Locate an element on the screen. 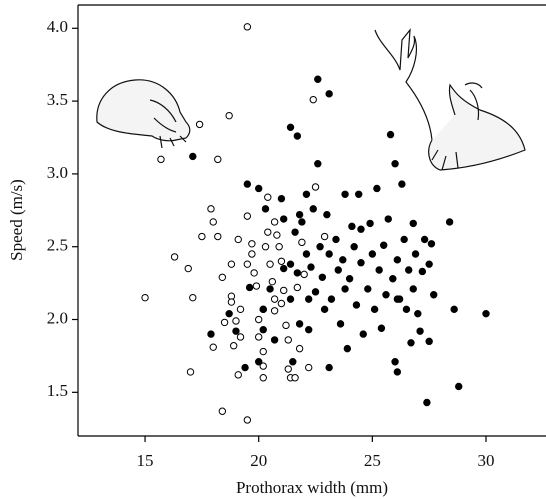 Image resolution: width=546 pixels, height=499 pixels. beetle-illustration-right is located at coordinates (450, 99).